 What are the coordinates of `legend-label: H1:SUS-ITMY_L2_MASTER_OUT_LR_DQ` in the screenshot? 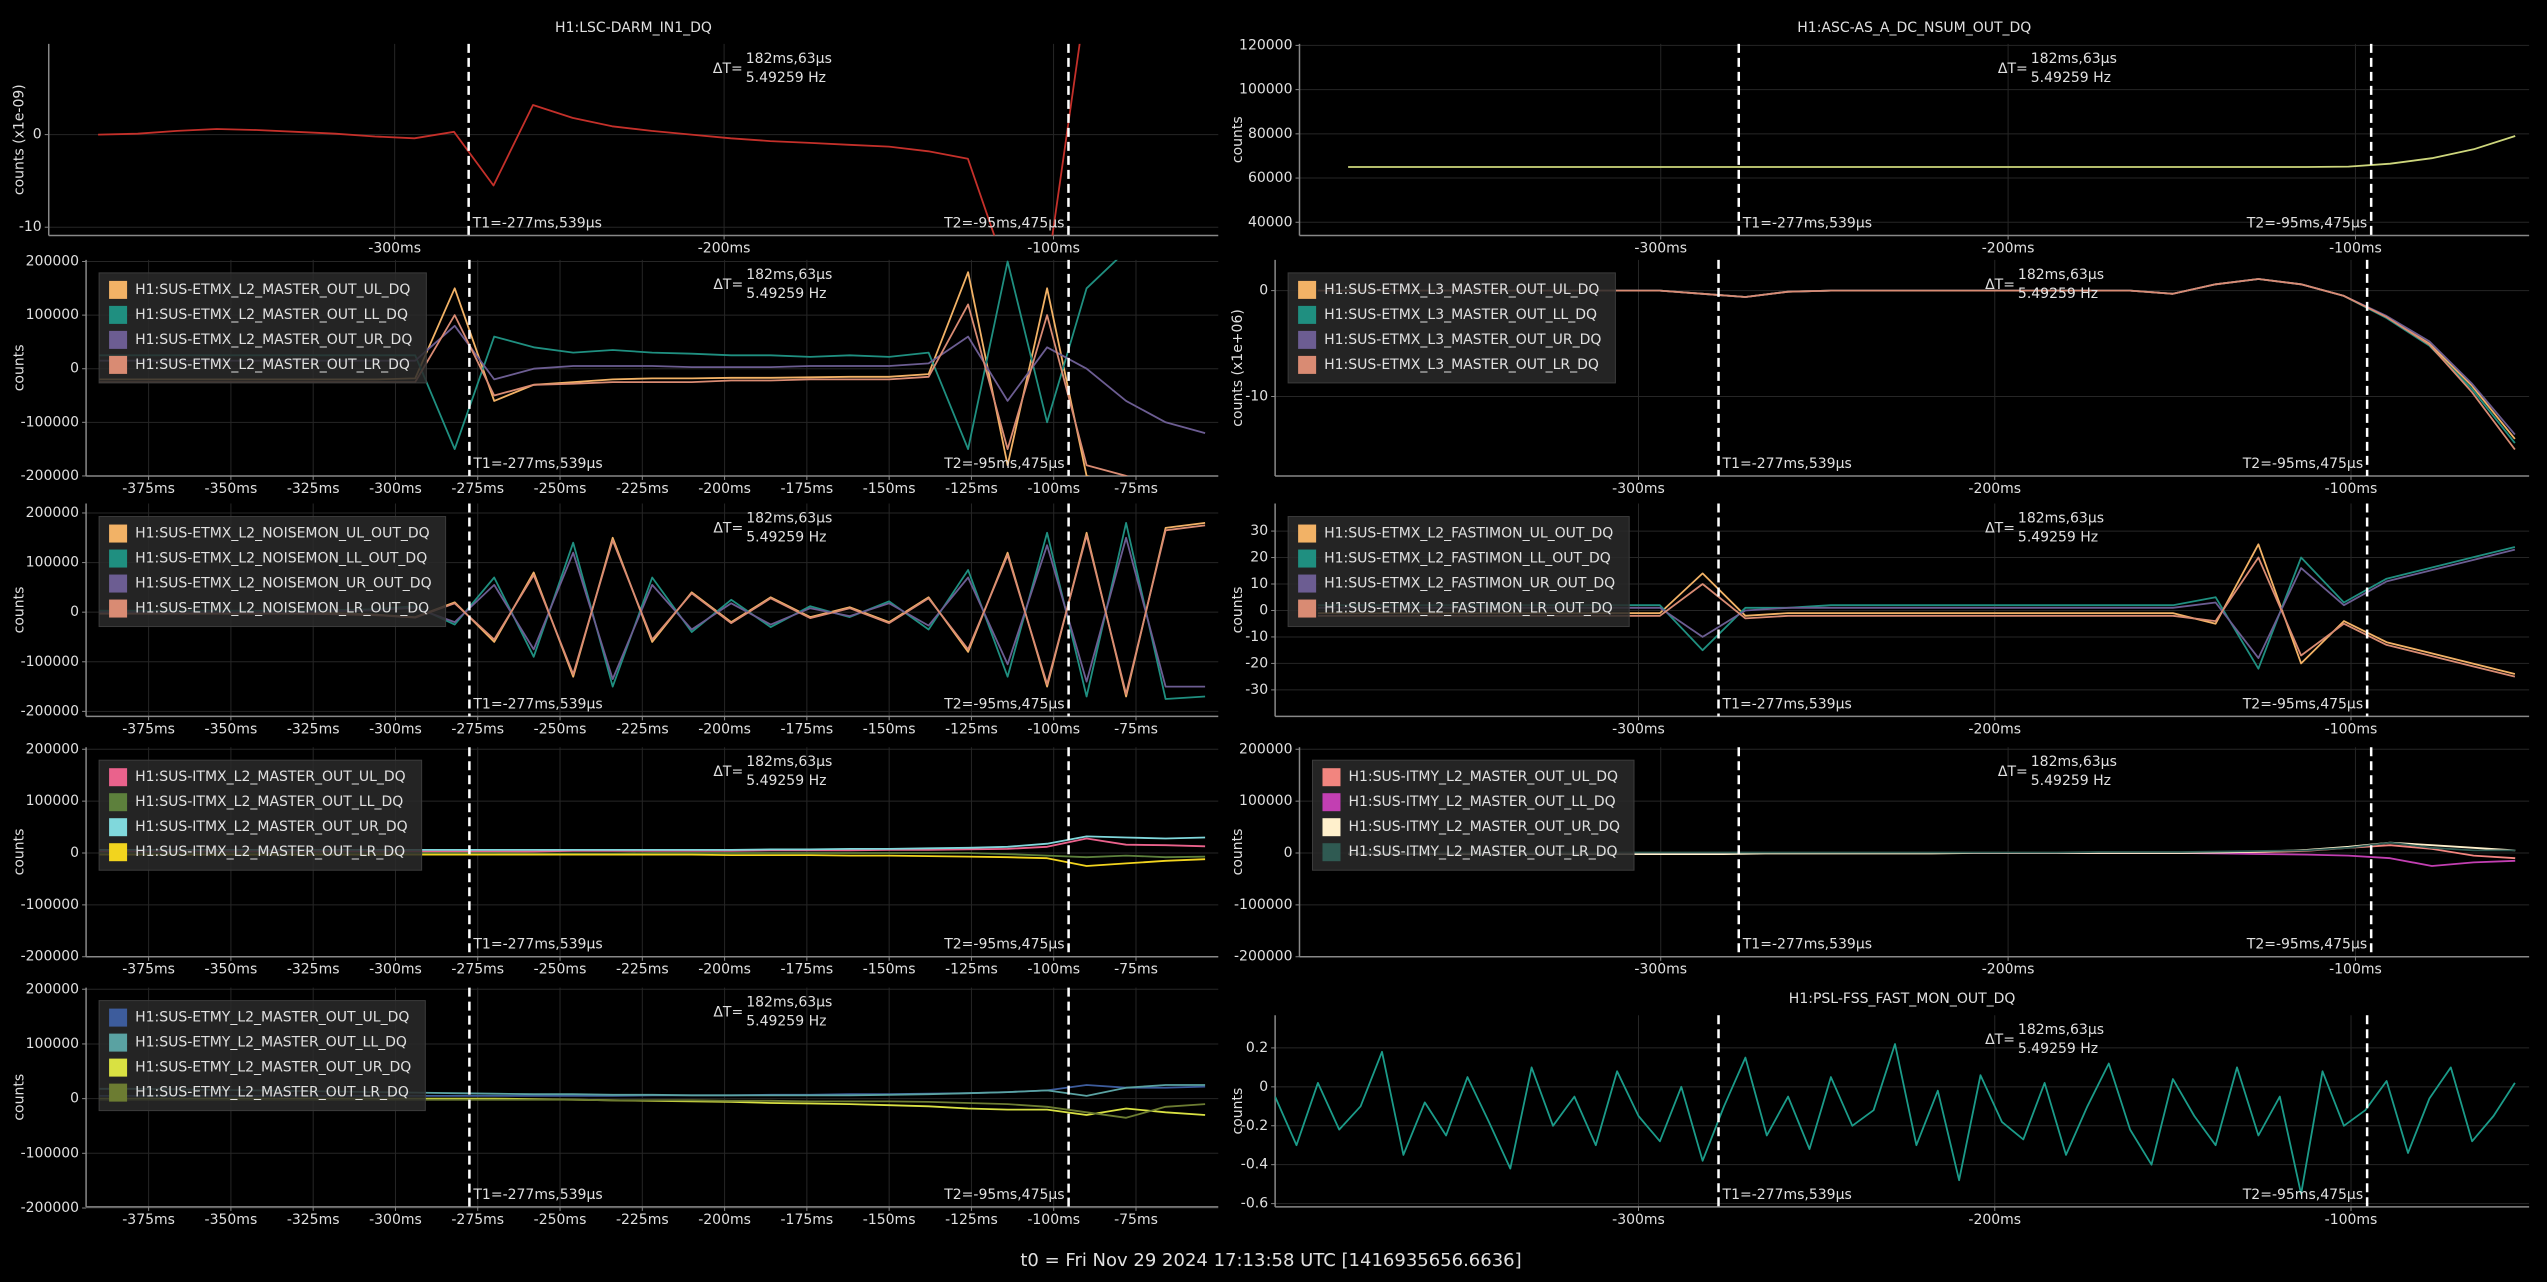 It's located at (1482, 852).